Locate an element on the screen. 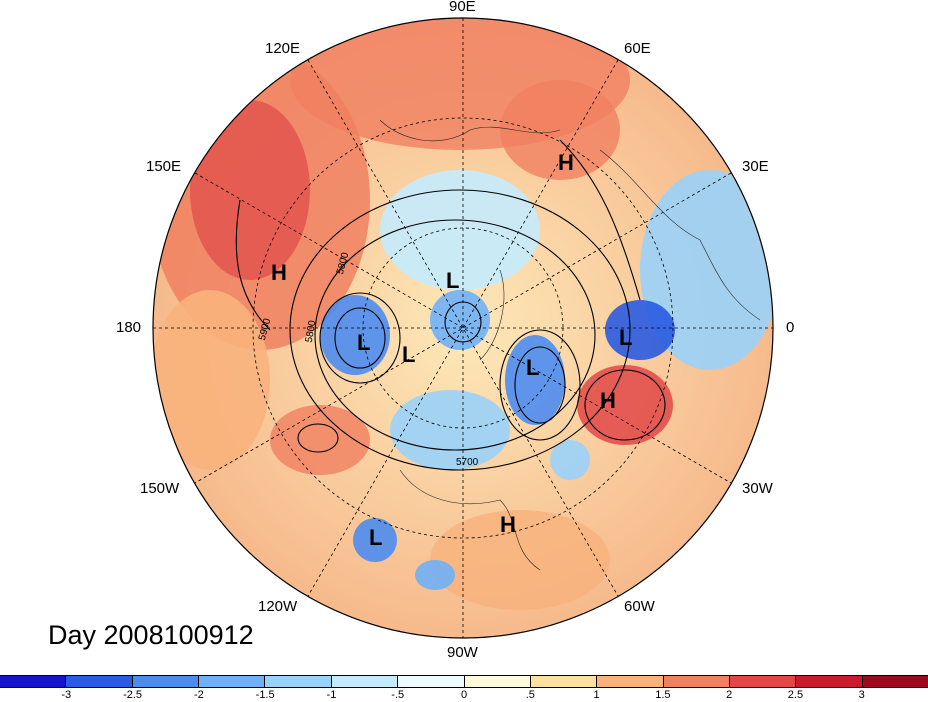 The image size is (928, 702). colorbar-tick-label: -1.5 is located at coordinates (265, 695).